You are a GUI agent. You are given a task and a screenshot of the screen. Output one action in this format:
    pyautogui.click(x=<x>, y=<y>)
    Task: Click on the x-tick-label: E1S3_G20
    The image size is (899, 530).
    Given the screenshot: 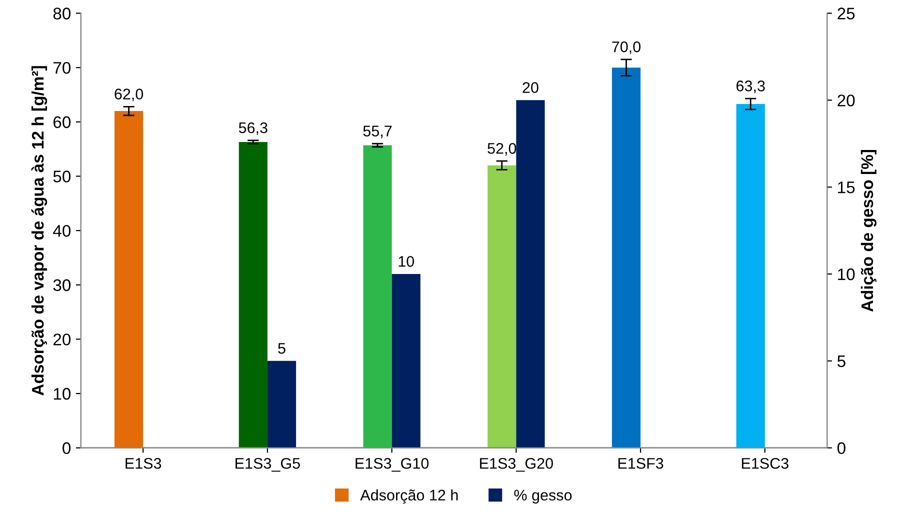 What is the action you would take?
    pyautogui.click(x=516, y=465)
    